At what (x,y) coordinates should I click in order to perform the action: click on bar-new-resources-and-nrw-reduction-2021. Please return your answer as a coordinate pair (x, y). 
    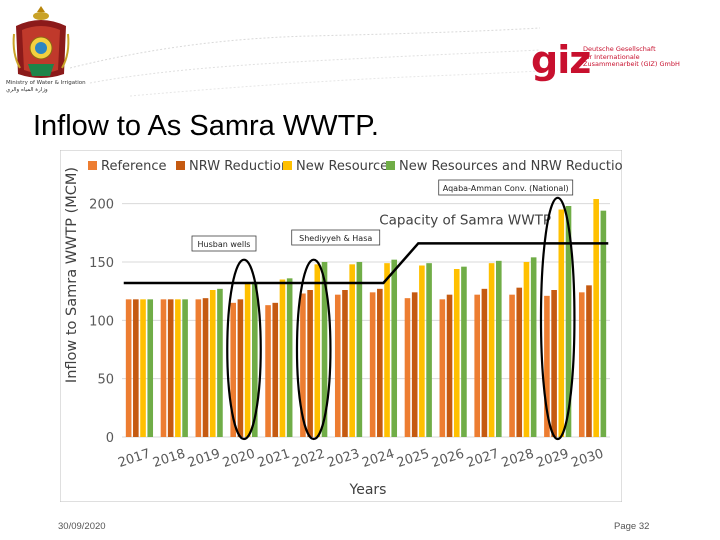
    Looking at the image, I should click on (289, 357).